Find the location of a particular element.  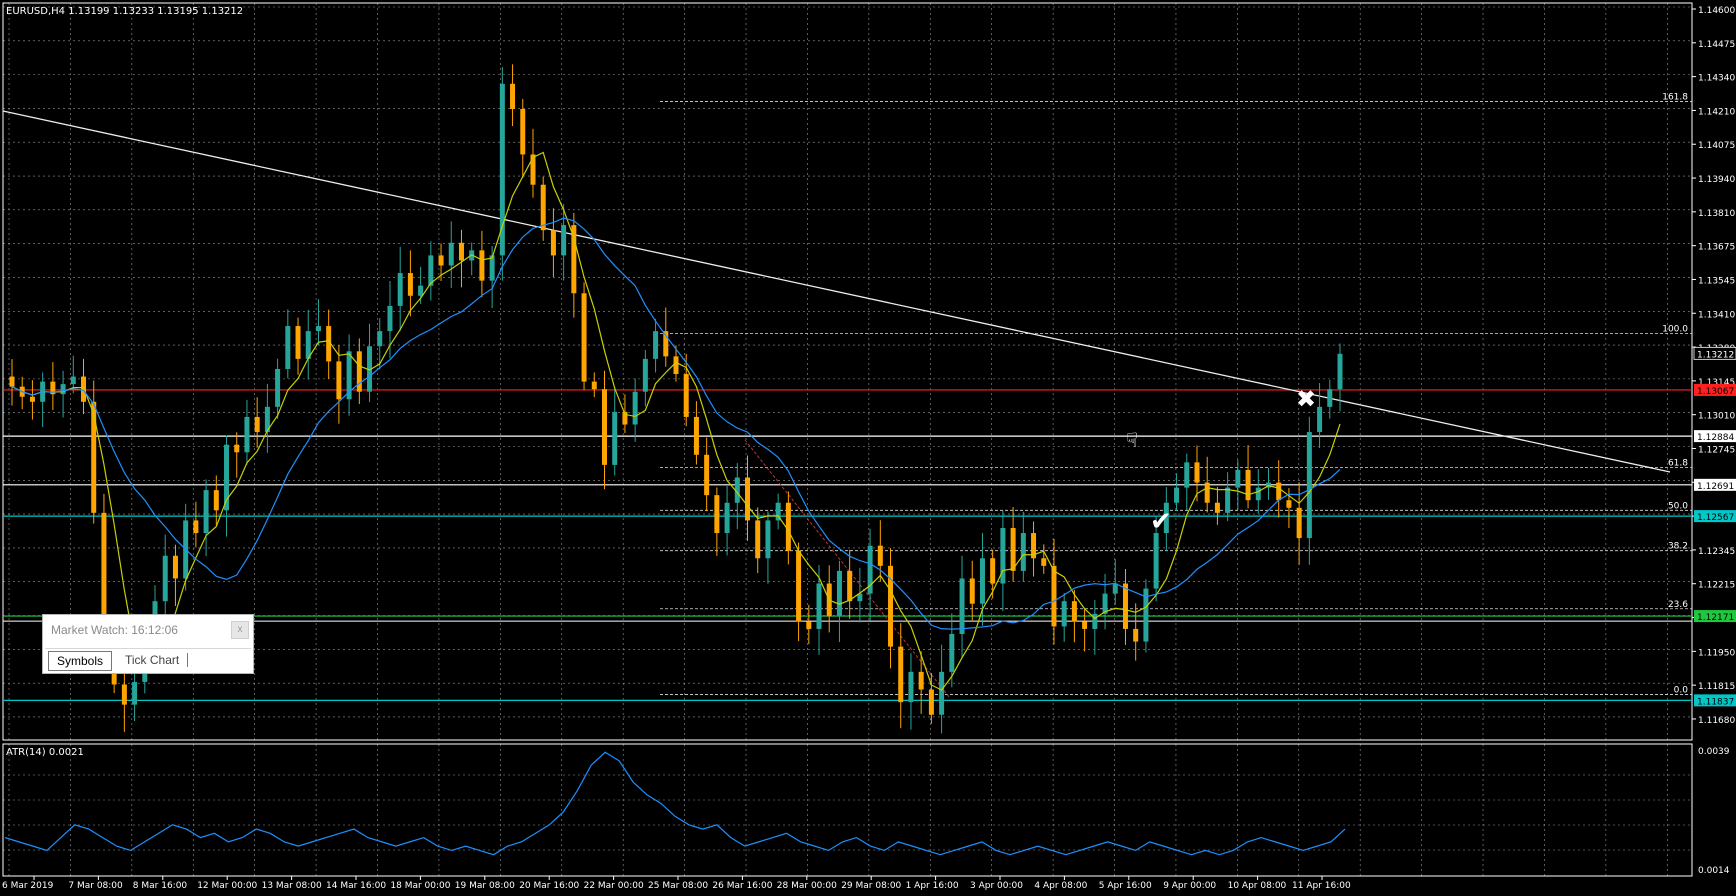

close-icon: x is located at coordinates (240, 630).